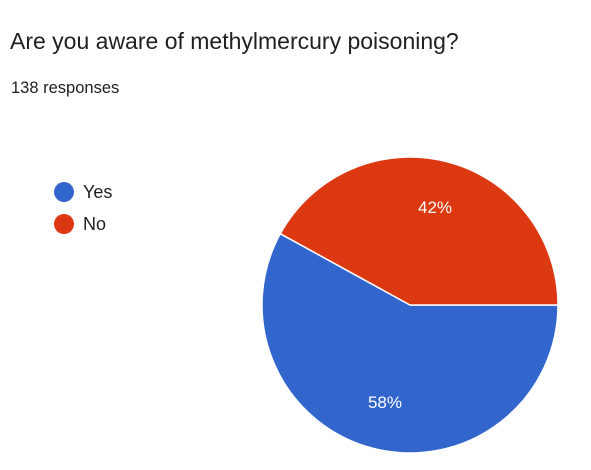 The width and height of the screenshot is (591, 470). What do you see at coordinates (385, 402) in the screenshot?
I see `pie-label-yes: 58%` at bounding box center [385, 402].